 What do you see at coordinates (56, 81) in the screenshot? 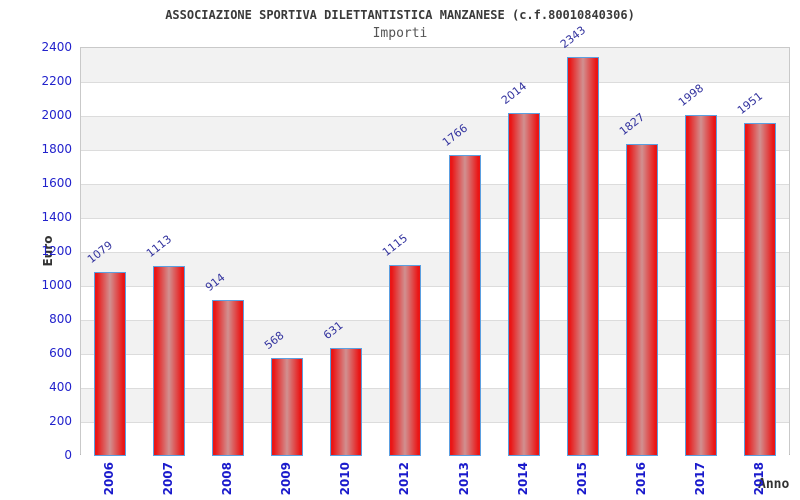
I see `y-tick-label: 2200` at bounding box center [56, 81].